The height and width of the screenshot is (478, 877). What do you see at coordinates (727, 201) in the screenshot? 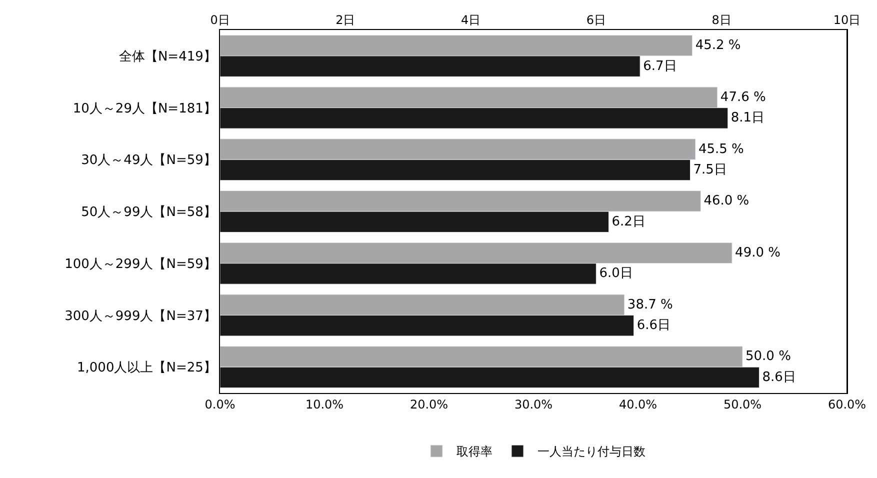
I see `data-label: 46.0 %` at bounding box center [727, 201].